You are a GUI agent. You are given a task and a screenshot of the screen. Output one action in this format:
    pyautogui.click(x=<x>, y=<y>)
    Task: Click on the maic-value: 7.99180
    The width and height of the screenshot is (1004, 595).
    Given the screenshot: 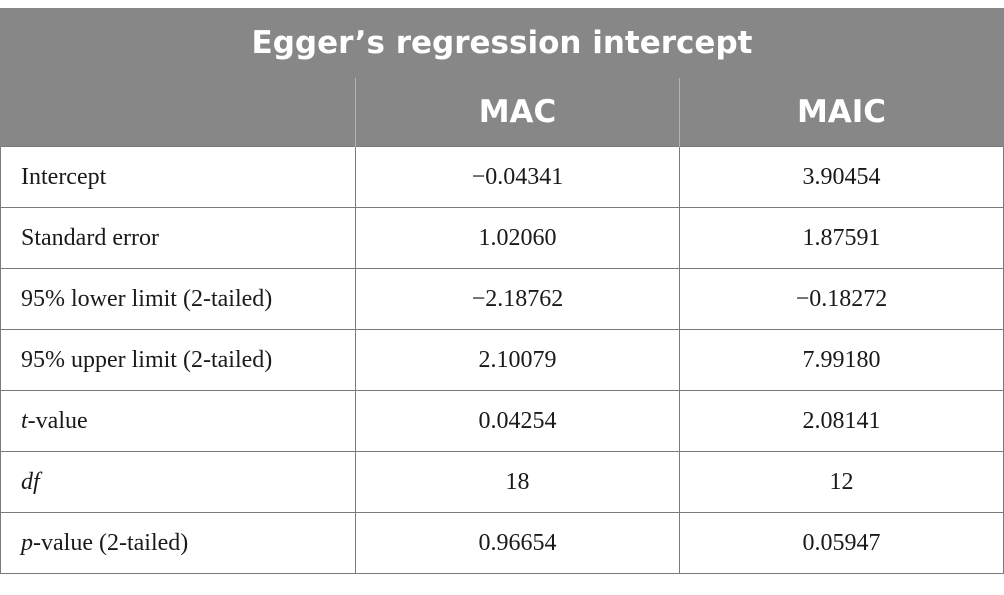 What is the action you would take?
    pyautogui.click(x=841, y=360)
    